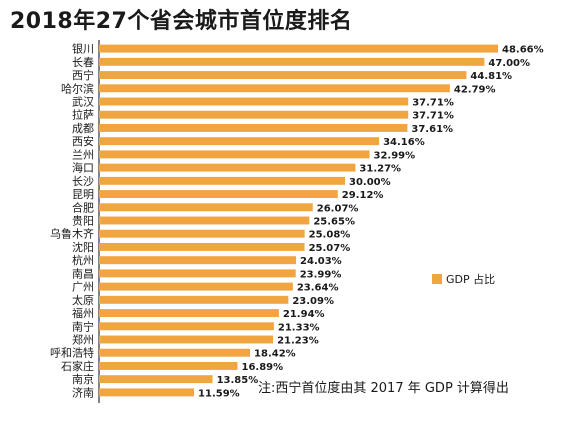  Describe the element at coordinates (383, 388) in the screenshot. I see `annotation-note: 注:西宁首位度由其 2017 年 GDP 计算得出` at that location.